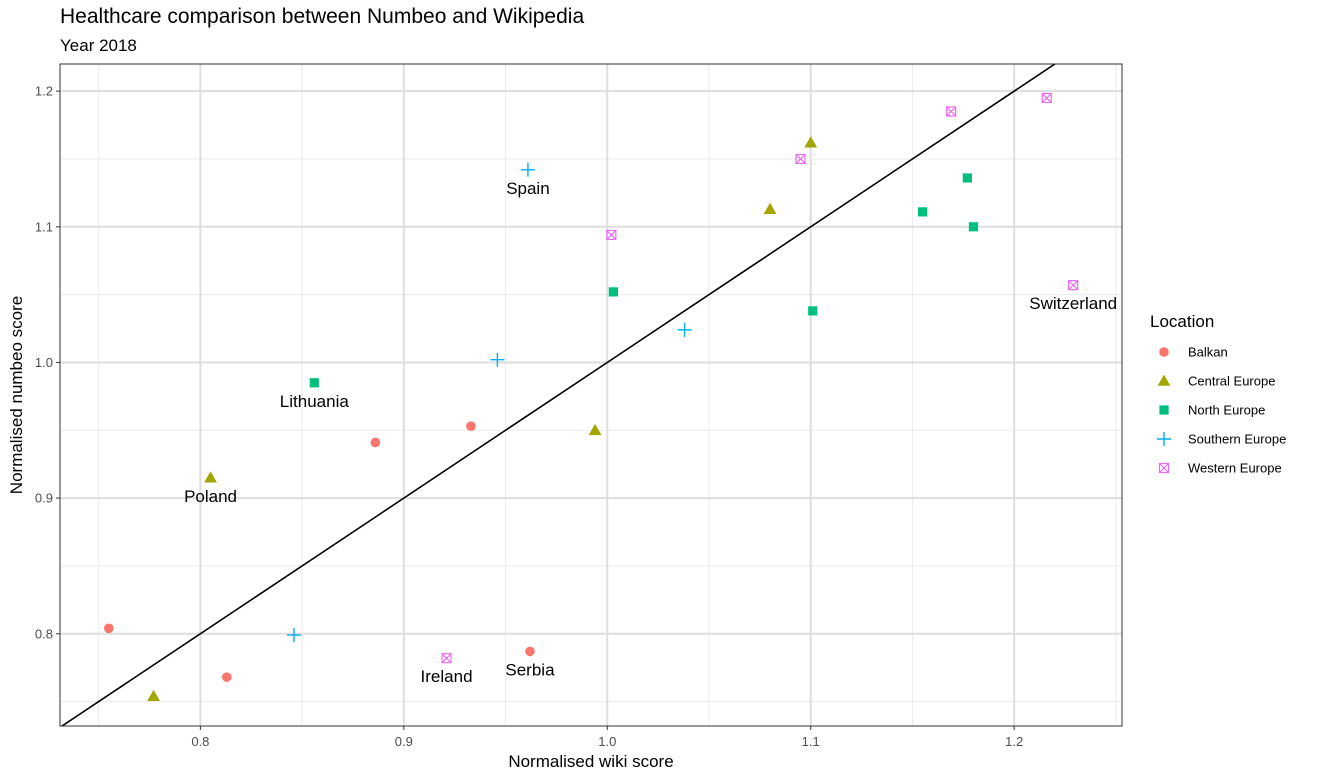  Describe the element at coordinates (1164, 380) in the screenshot. I see `legend-key-central-europe` at that location.